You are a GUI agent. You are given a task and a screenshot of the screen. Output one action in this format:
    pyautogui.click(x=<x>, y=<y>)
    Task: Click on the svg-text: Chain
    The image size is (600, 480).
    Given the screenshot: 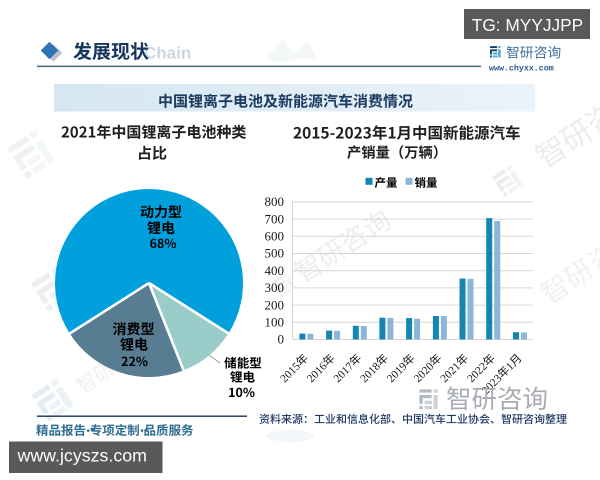 What is the action you would take?
    pyautogui.click(x=167, y=53)
    